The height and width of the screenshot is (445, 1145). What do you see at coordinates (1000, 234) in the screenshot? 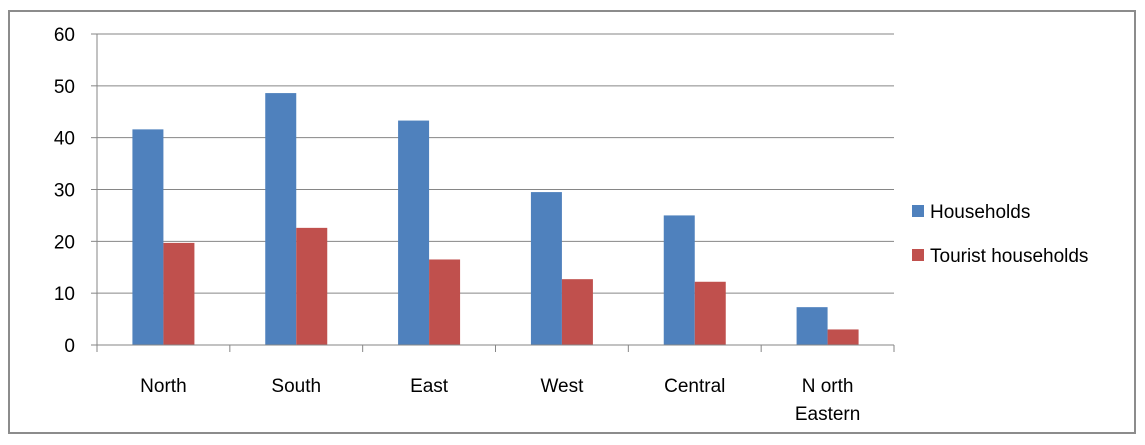
I see `legend: Households Tourist households` at bounding box center [1000, 234].